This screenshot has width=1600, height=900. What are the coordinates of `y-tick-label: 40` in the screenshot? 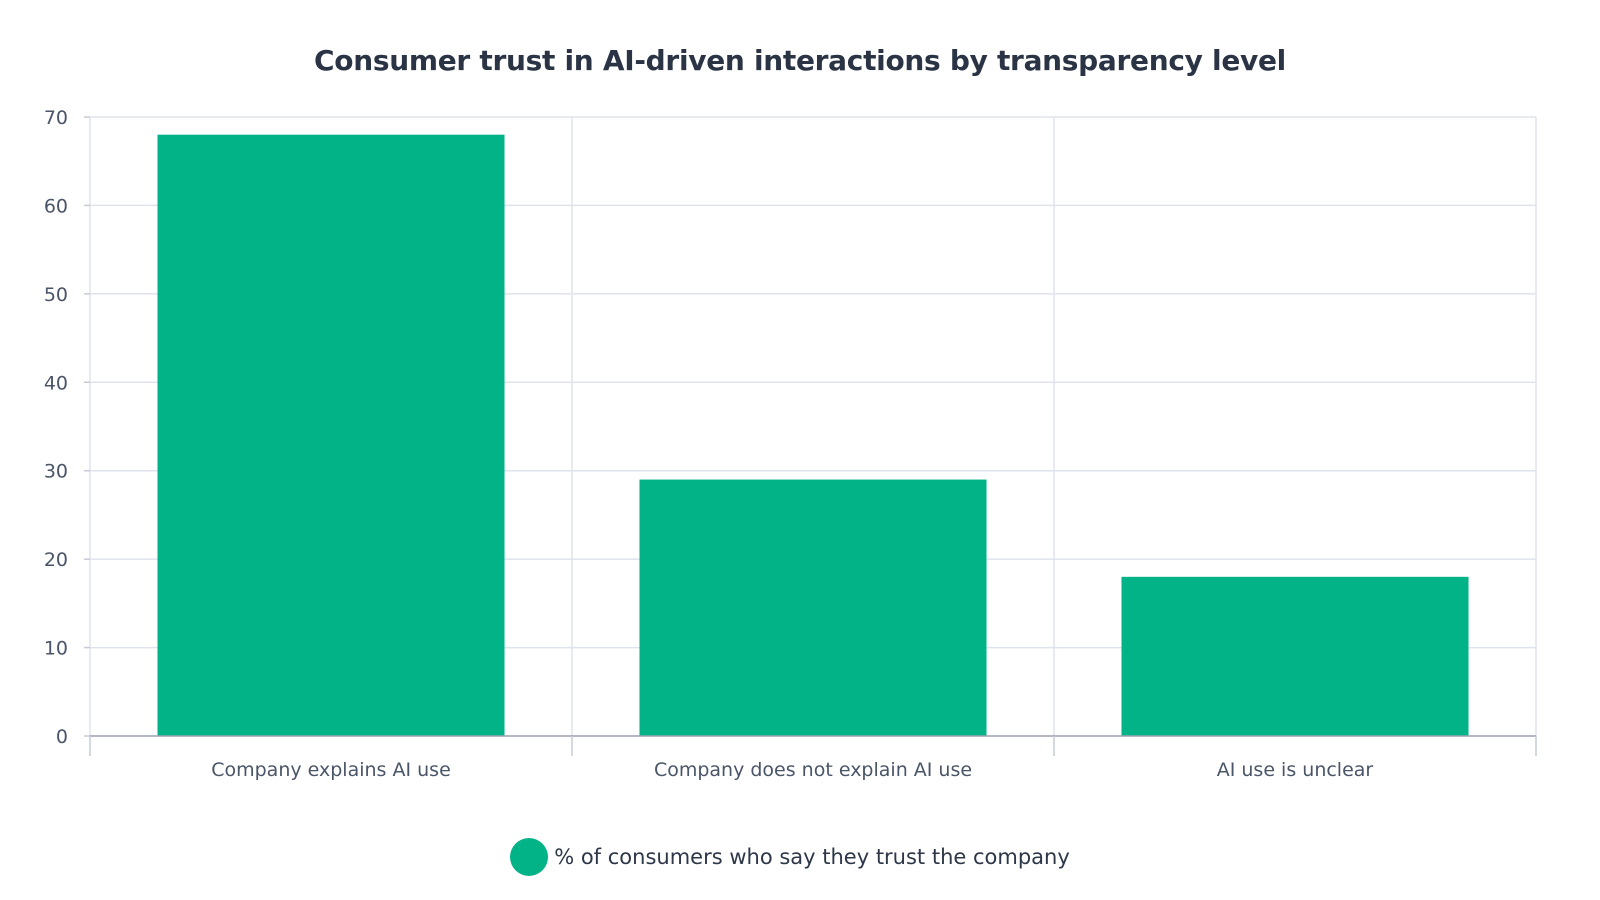 It's located at (56, 383).